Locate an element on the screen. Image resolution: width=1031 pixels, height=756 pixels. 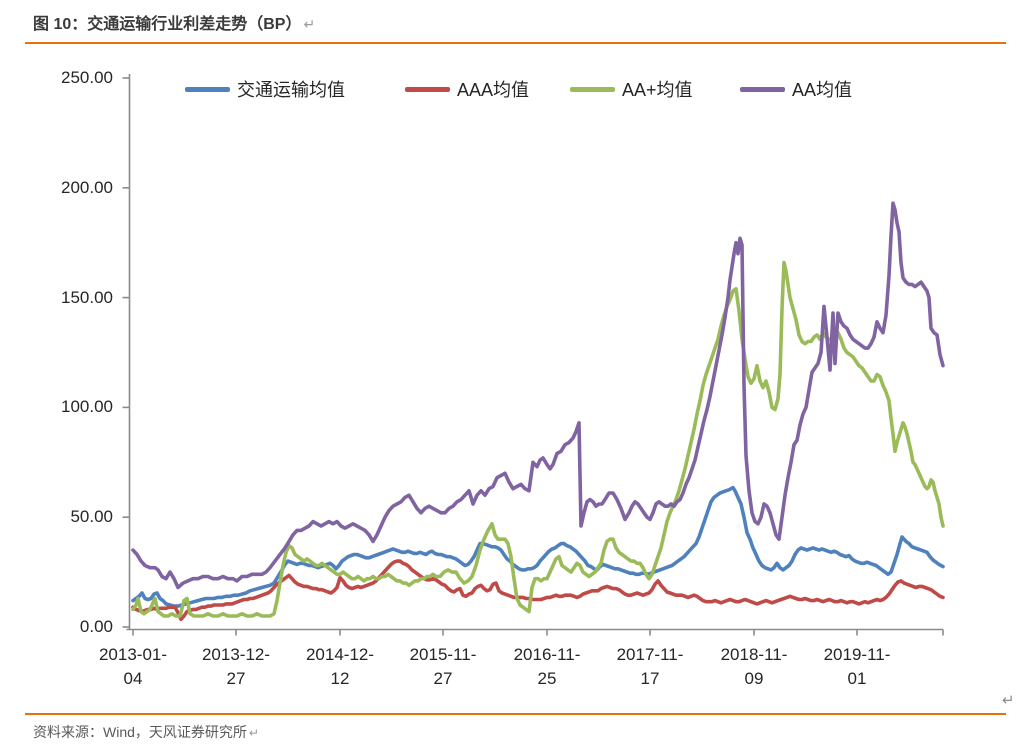
series-line-transport-mean is located at coordinates (538, 546).